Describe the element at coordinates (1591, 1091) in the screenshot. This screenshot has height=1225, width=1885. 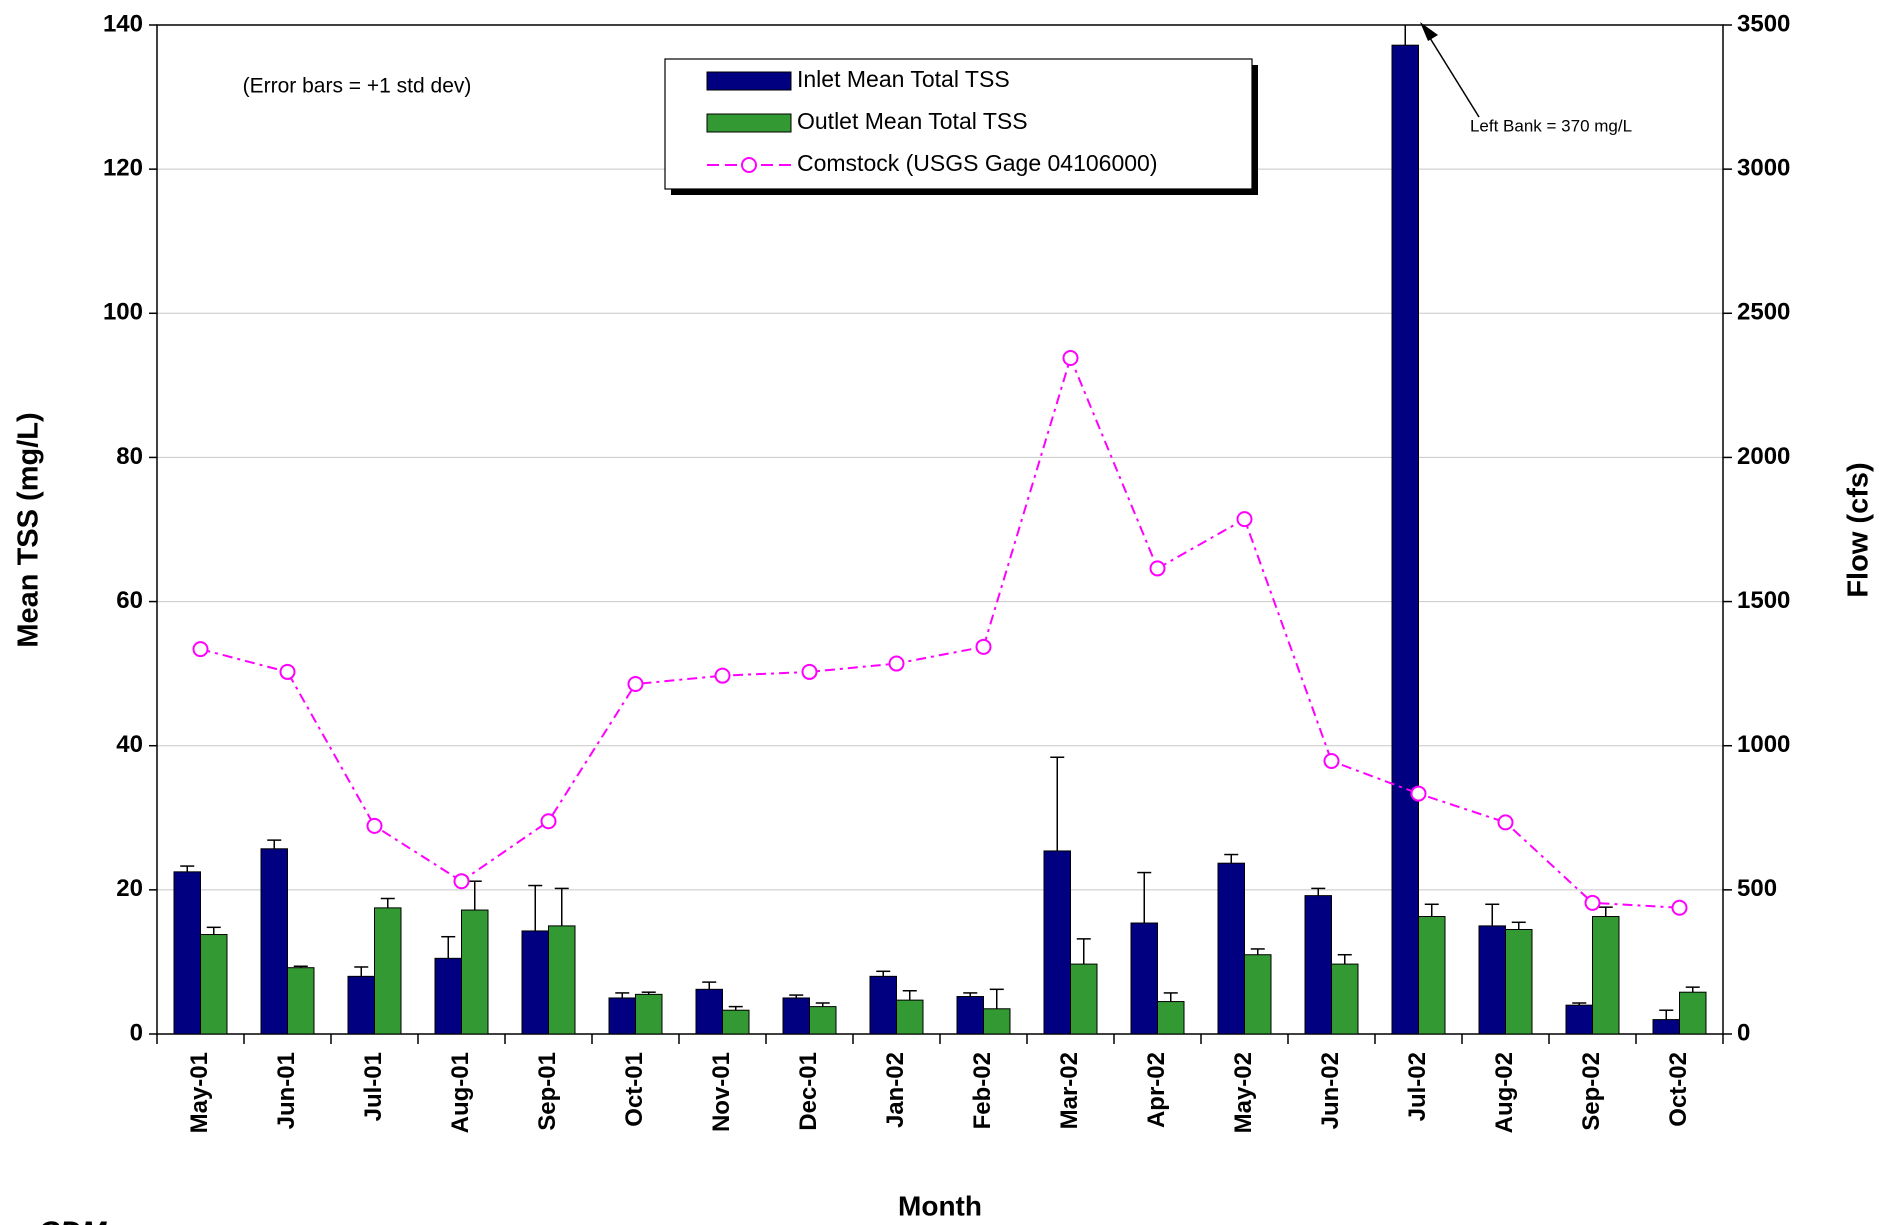
I see `x-tick-label: Sep-02` at that location.